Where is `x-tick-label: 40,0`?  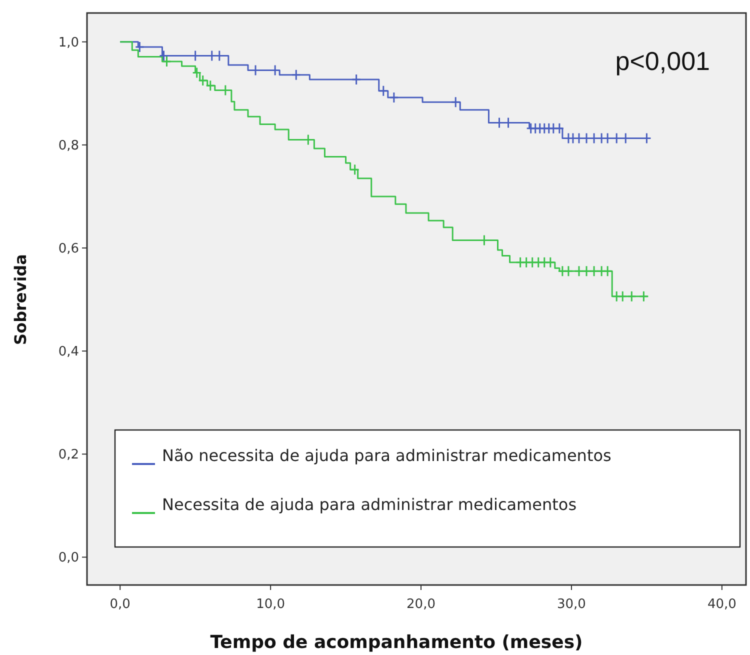 x-tick-label: 40,0 is located at coordinates (721, 604).